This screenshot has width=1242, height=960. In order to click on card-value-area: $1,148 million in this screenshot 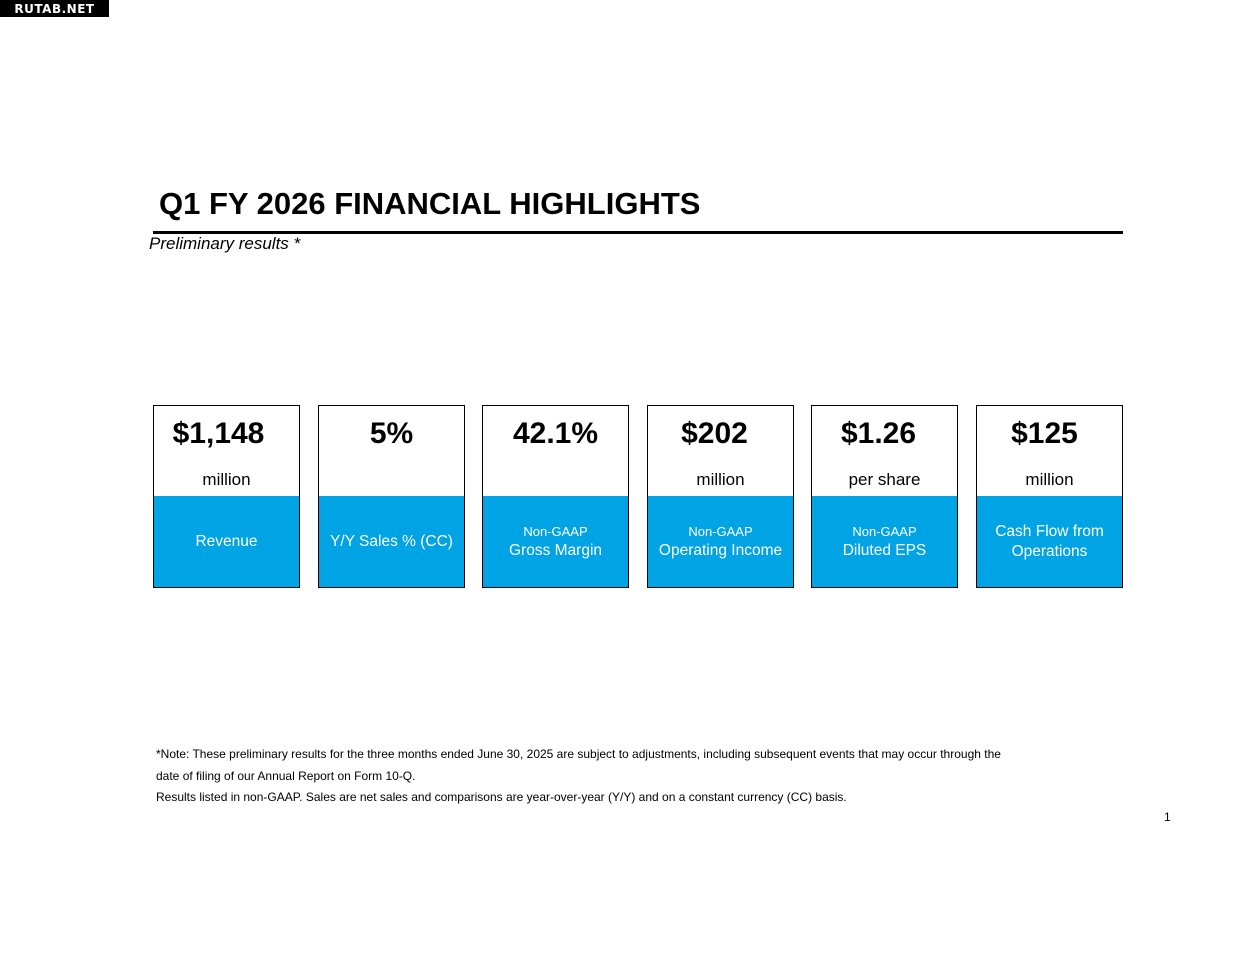, I will do `click(226, 451)`.